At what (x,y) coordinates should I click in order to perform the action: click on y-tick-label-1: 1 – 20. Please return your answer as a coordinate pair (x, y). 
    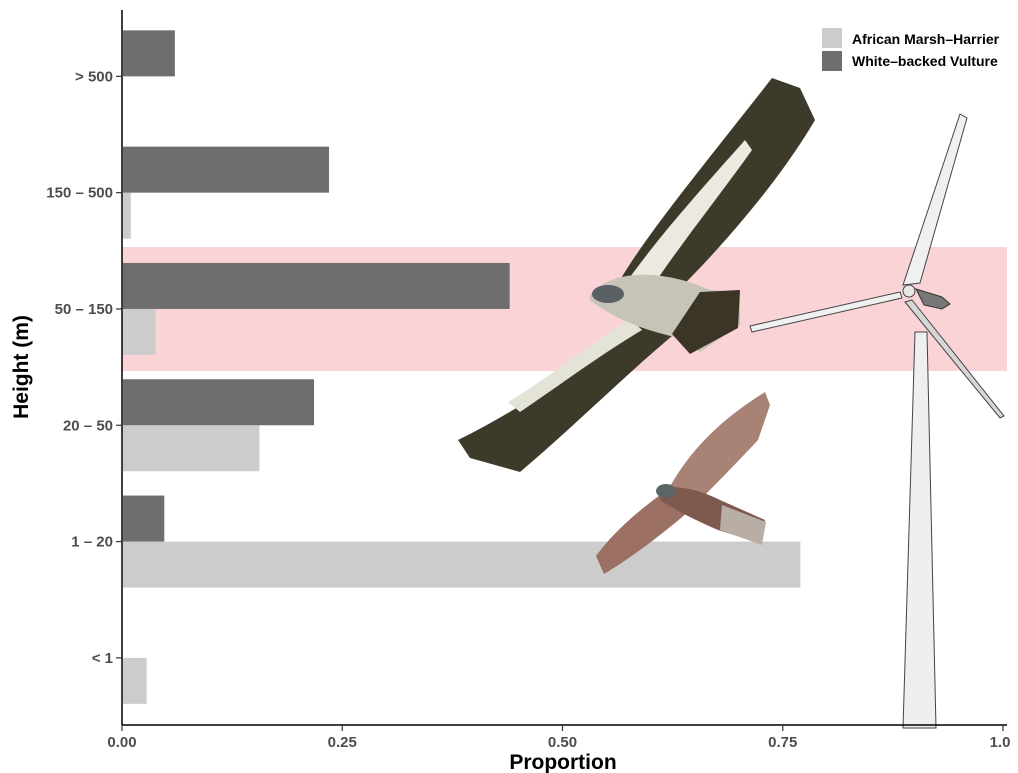
    Looking at the image, I should click on (92, 542).